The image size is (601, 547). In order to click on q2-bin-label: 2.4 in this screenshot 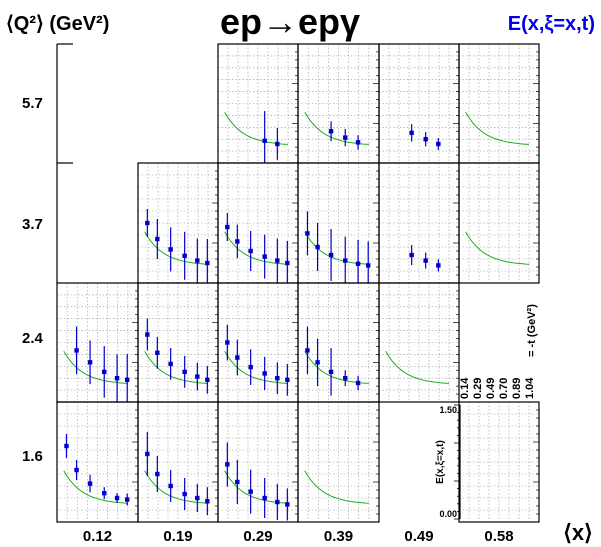, I will do `click(33, 338)`.